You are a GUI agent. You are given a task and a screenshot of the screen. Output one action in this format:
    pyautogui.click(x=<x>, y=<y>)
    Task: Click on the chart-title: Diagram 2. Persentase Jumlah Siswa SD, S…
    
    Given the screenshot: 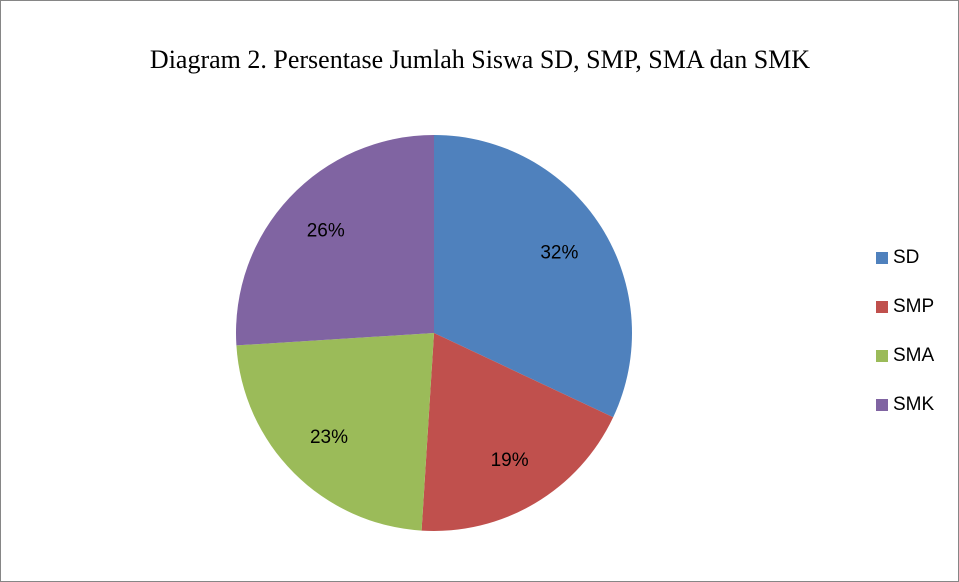 What is the action you would take?
    pyautogui.click(x=480, y=59)
    